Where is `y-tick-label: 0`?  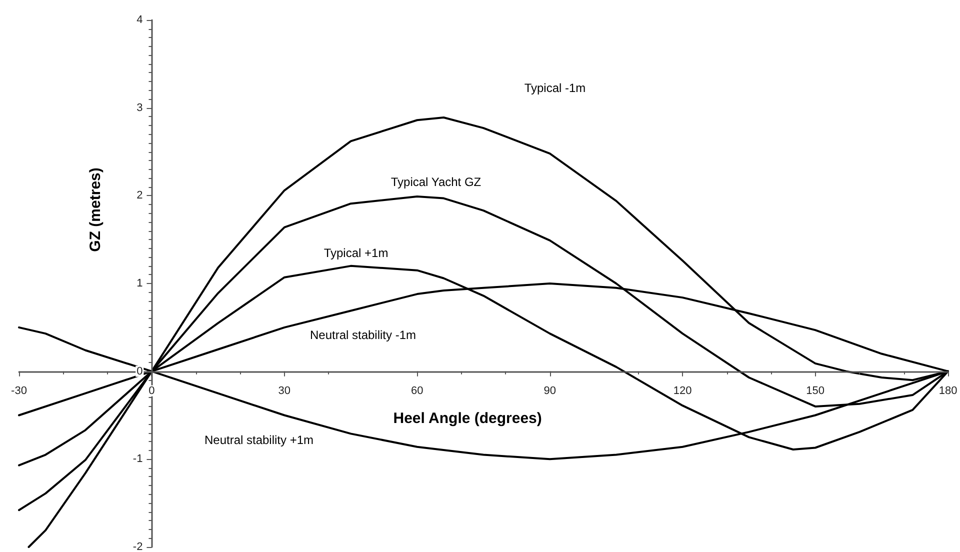
y-tick-label: 0 is located at coordinates (139, 371).